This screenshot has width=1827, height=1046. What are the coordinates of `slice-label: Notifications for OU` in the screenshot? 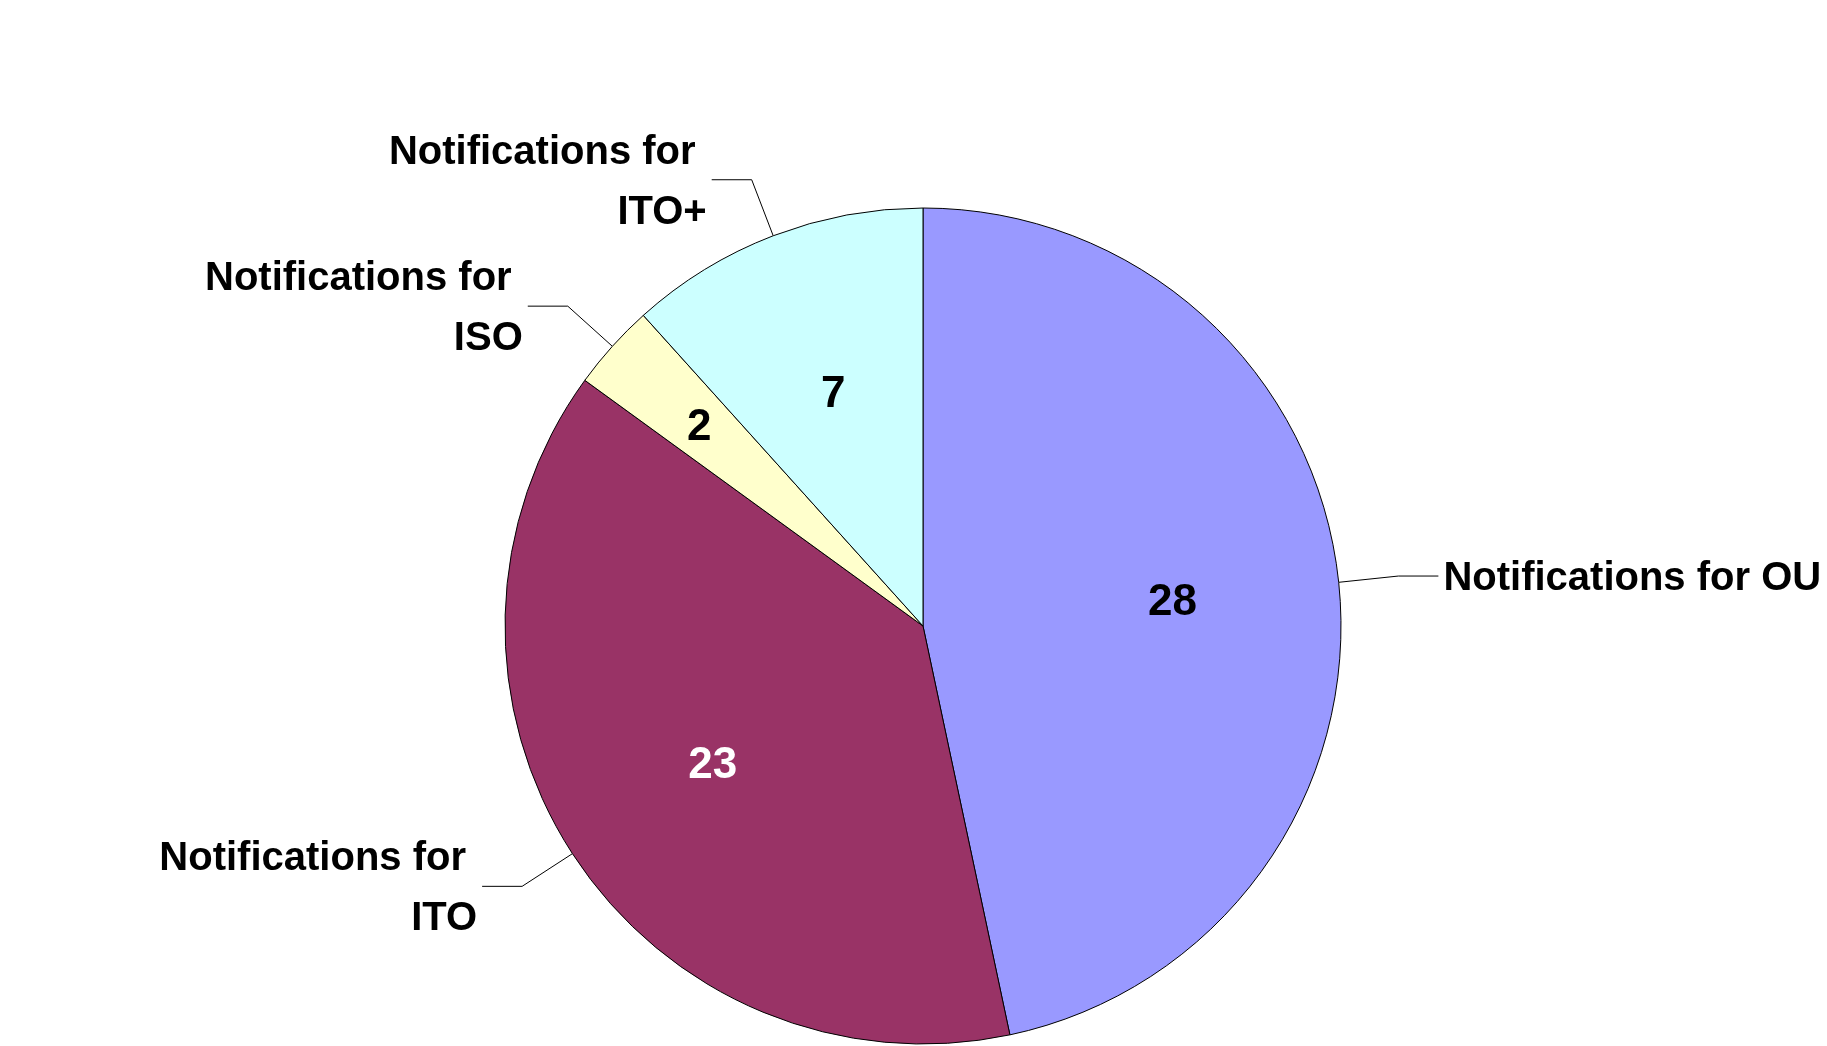 It's located at (1632, 576).